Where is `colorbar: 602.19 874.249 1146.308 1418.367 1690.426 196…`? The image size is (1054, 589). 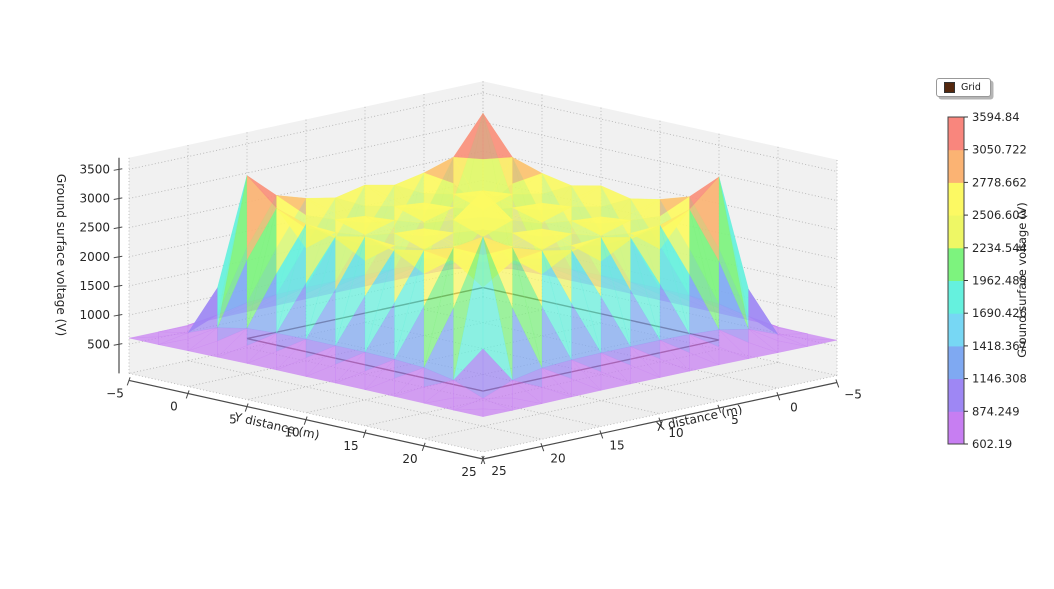 colorbar: 602.19 874.249 1146.308 1418.367 1690.426 196… is located at coordinates (987, 280).